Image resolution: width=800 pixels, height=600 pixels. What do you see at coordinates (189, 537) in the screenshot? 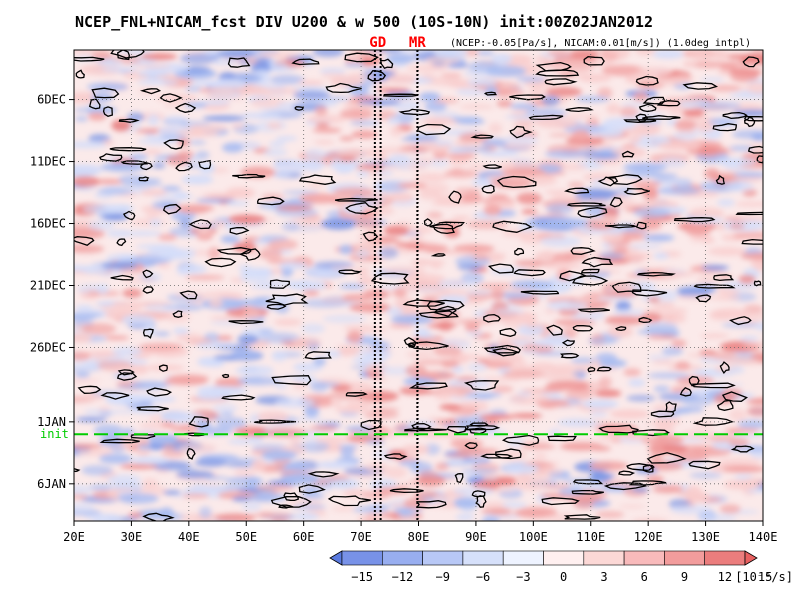
I see `x-tick-label: 40E` at bounding box center [189, 537].